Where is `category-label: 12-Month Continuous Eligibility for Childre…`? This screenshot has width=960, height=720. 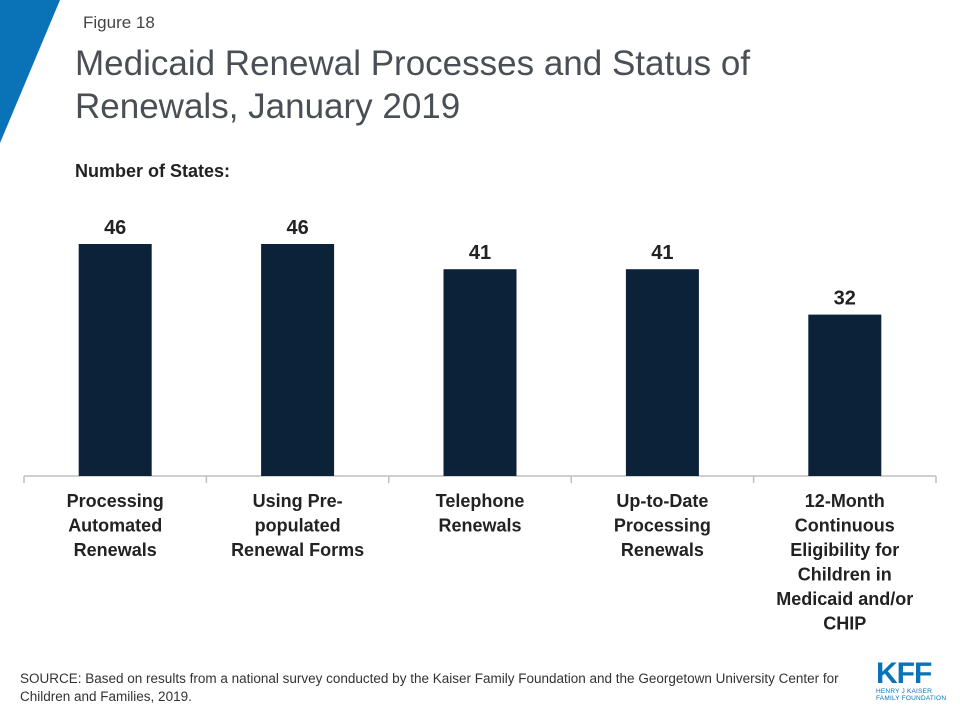
category-label: 12-Month Continuous Eligibility for Childre… is located at coordinates (844, 562).